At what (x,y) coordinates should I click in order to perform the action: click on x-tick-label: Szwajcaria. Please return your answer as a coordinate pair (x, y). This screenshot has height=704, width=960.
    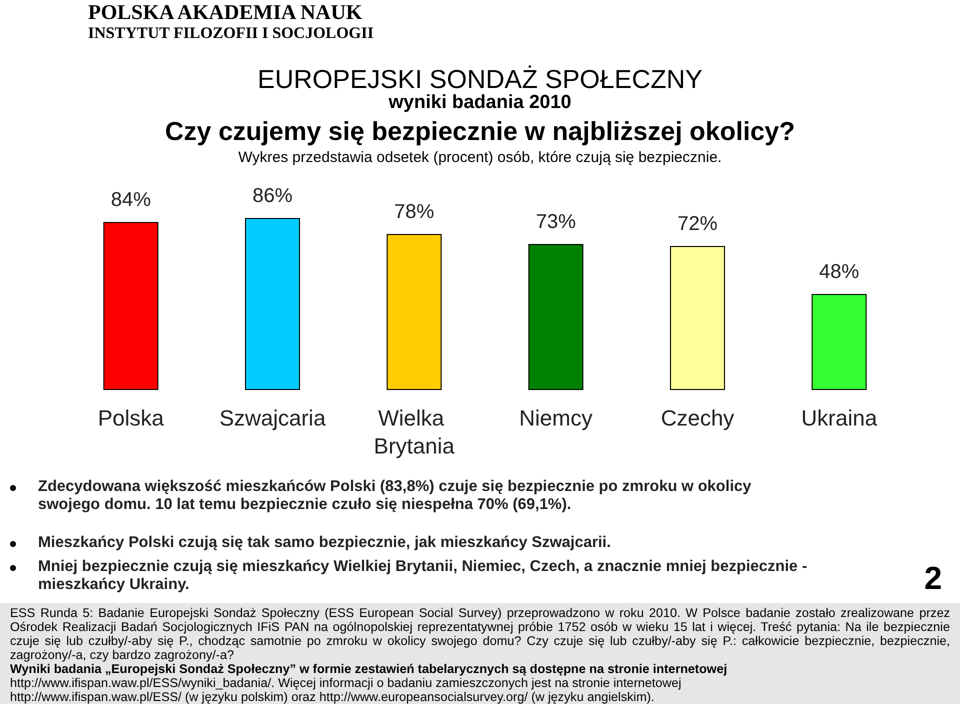
    Looking at the image, I should click on (272, 418).